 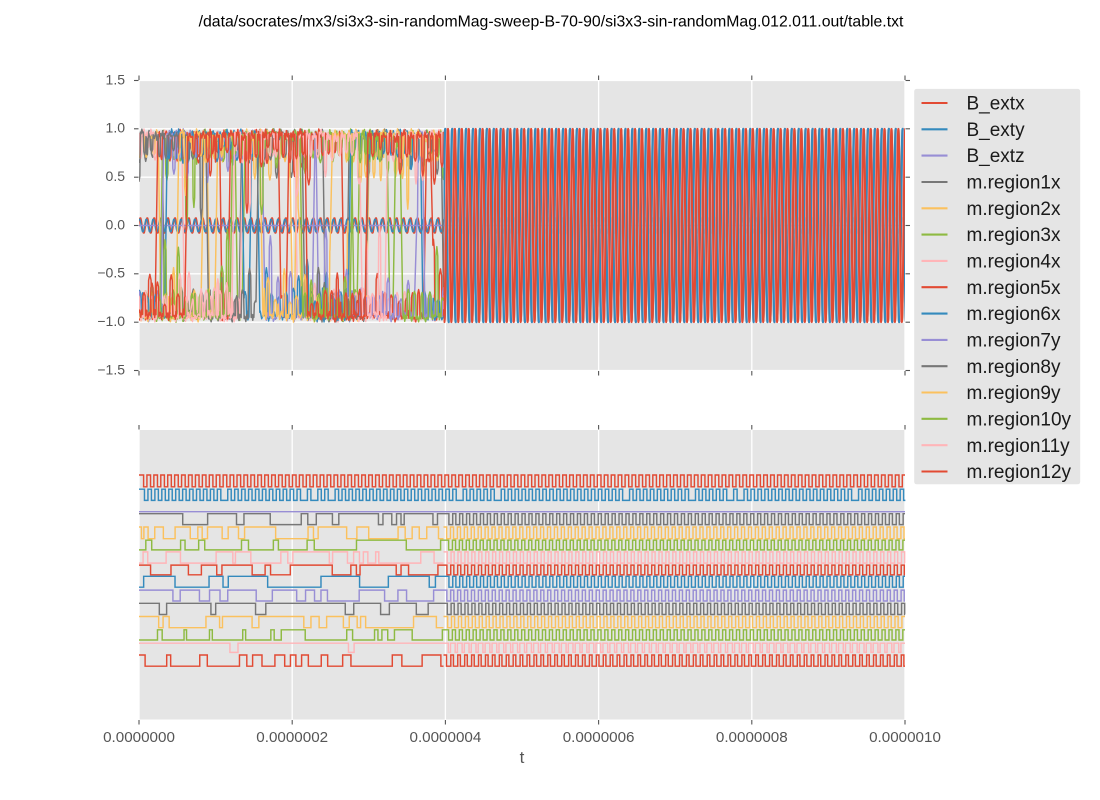 What do you see at coordinates (111, 369) in the screenshot?
I see `svg-text: −1.5` at bounding box center [111, 369].